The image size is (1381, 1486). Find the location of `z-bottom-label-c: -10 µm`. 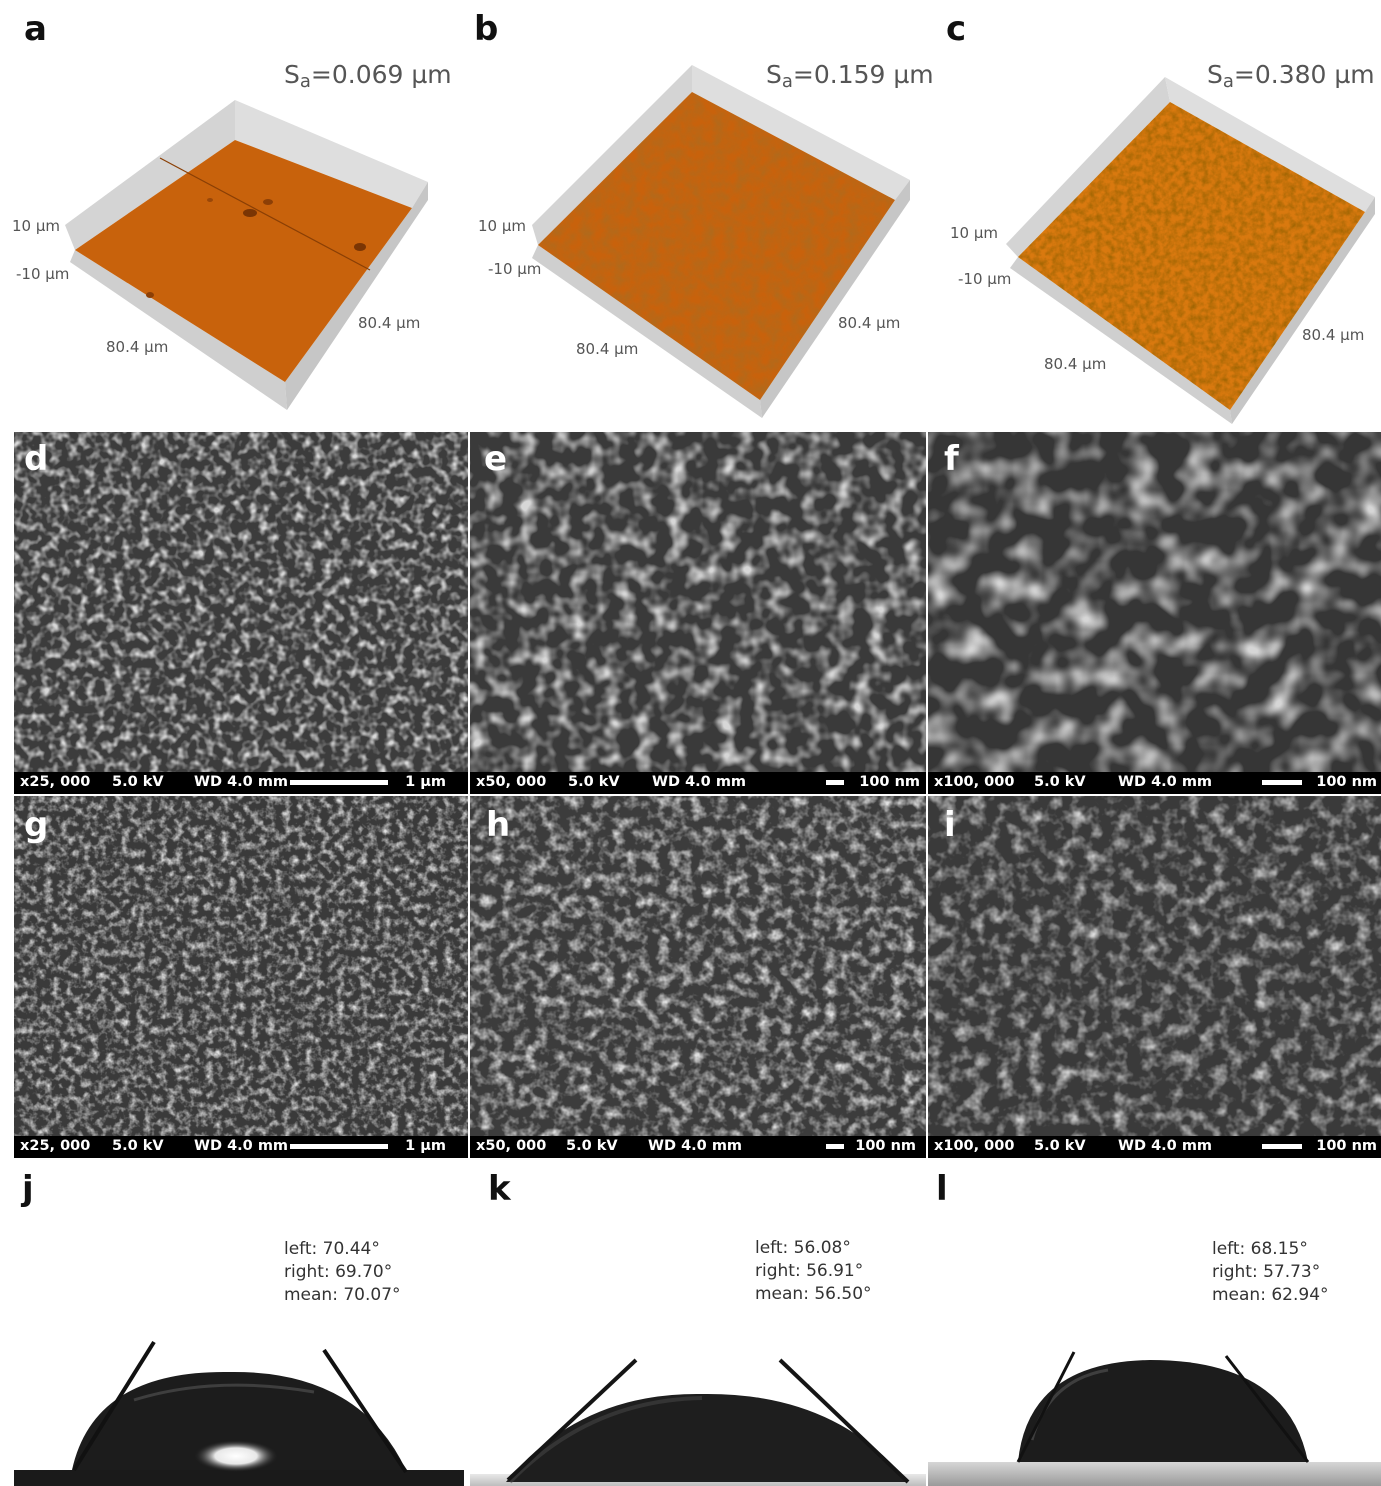

z-bottom-label-c: -10 µm is located at coordinates (985, 279).